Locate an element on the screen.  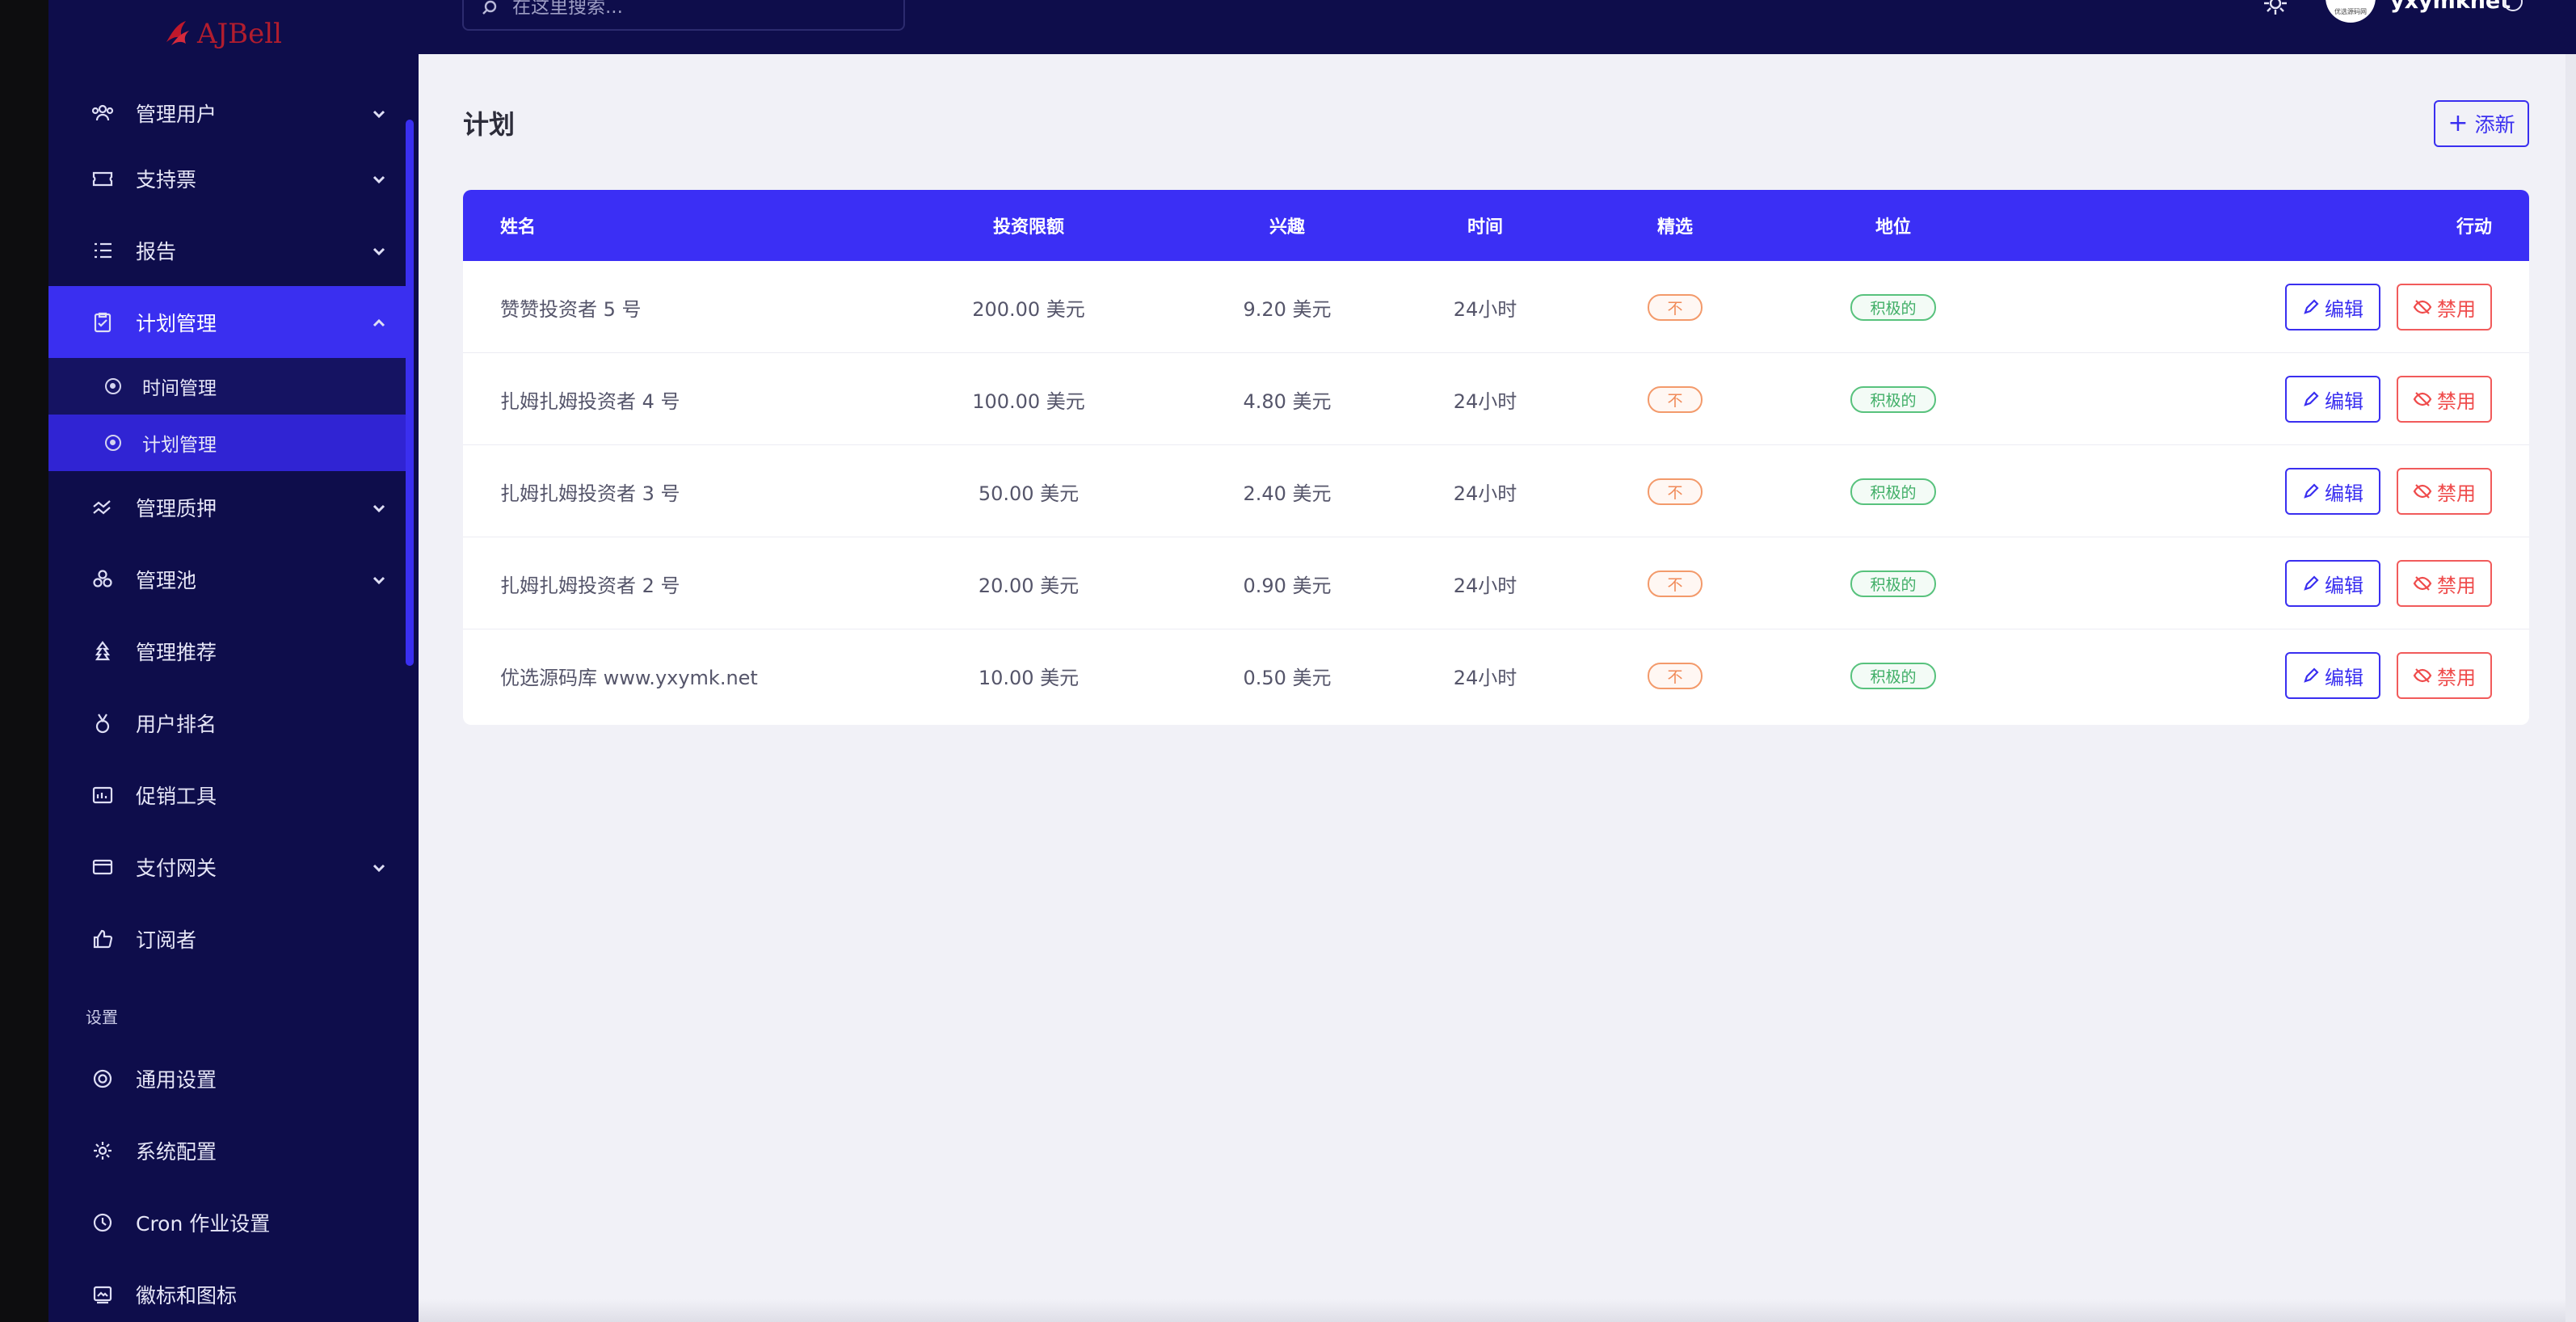
sidebar-item-label: 管理用户 is located at coordinates (176, 115).